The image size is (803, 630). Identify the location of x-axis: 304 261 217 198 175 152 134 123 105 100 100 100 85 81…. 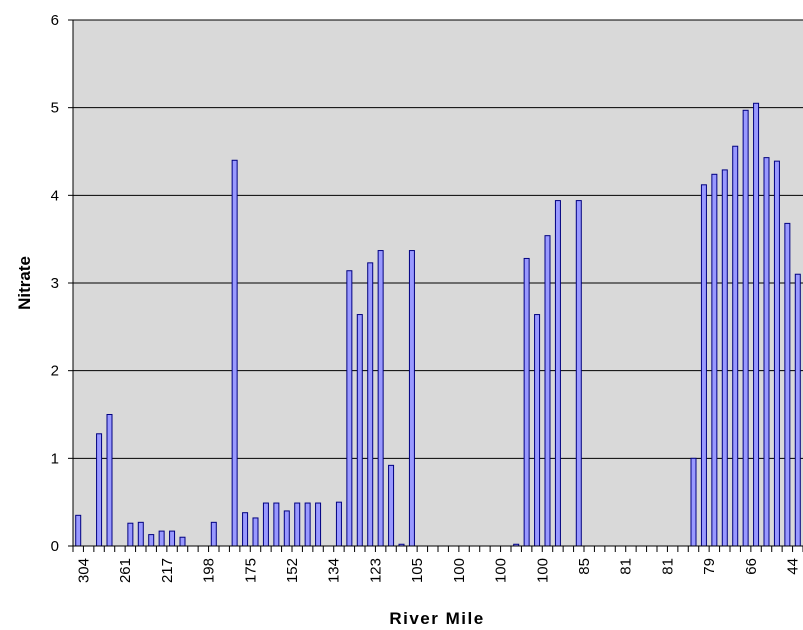
(437, 564).